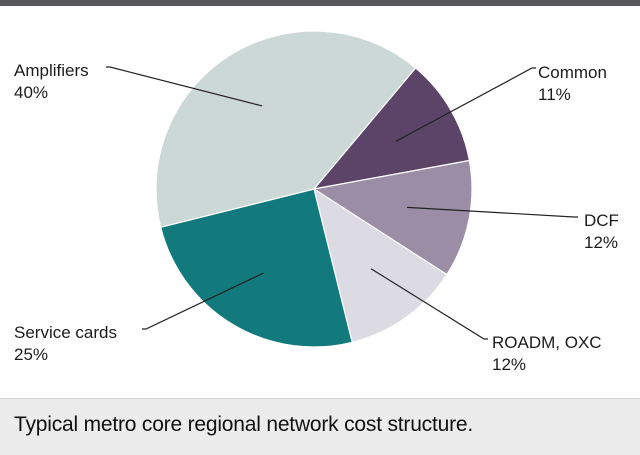 Image resolution: width=640 pixels, height=455 pixels. What do you see at coordinates (31, 354) in the screenshot?
I see `slice-value-service-cards: 25%` at bounding box center [31, 354].